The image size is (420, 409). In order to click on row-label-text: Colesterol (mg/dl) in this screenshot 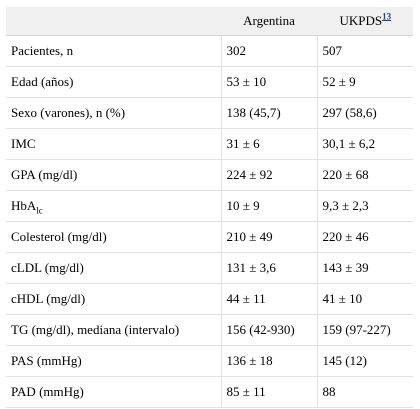, I will do `click(59, 236)`.